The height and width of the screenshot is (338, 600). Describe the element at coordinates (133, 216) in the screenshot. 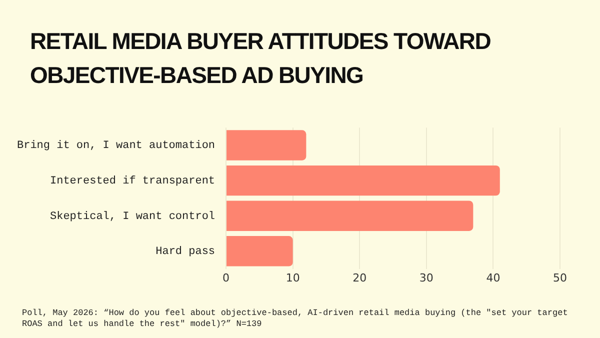

I see `y-tick-label: Skeptical, I want control` at that location.